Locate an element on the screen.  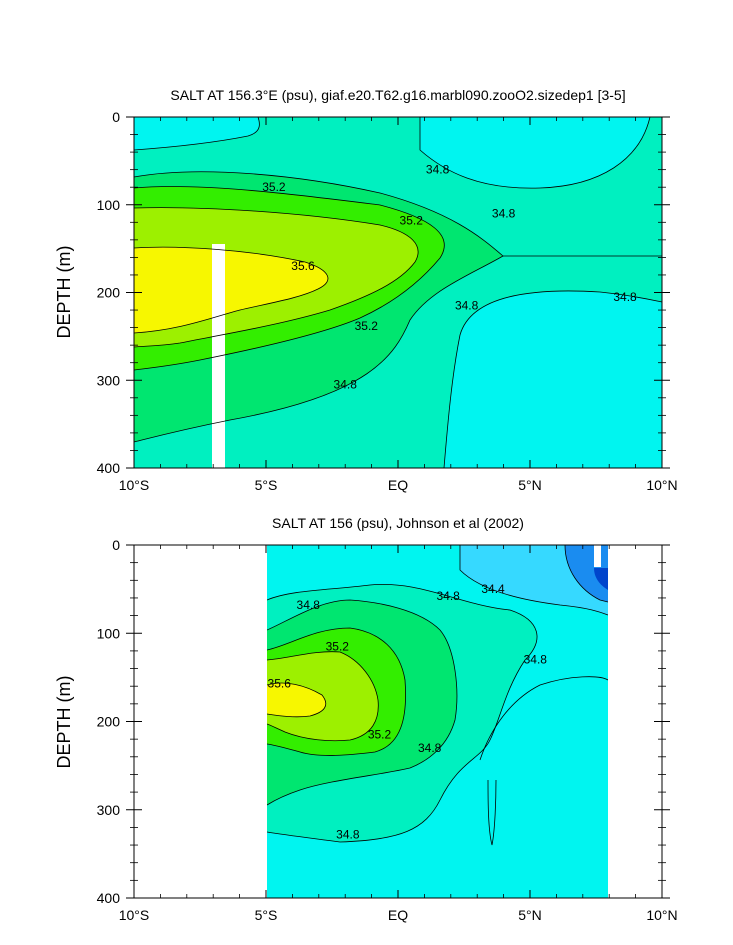
contour-label: 34.4 is located at coordinates (493, 589).